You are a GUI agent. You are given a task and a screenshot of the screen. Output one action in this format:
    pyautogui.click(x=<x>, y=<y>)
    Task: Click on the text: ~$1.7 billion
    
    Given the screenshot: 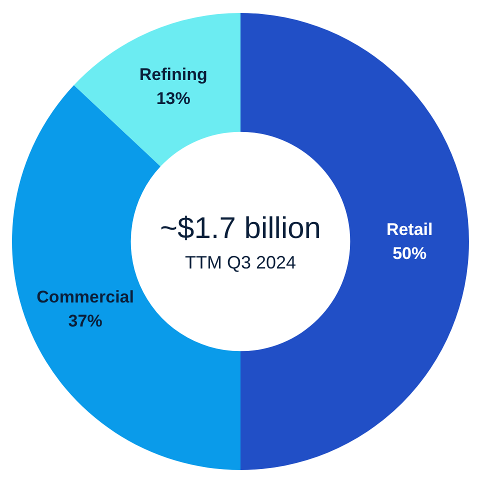 What is the action you would take?
    pyautogui.click(x=240, y=228)
    